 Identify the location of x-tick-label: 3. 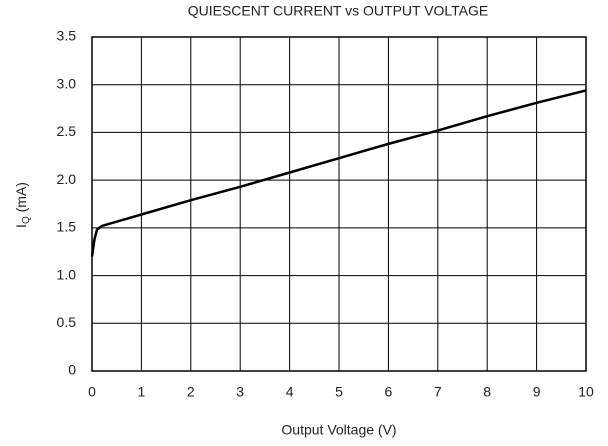
(240, 392).